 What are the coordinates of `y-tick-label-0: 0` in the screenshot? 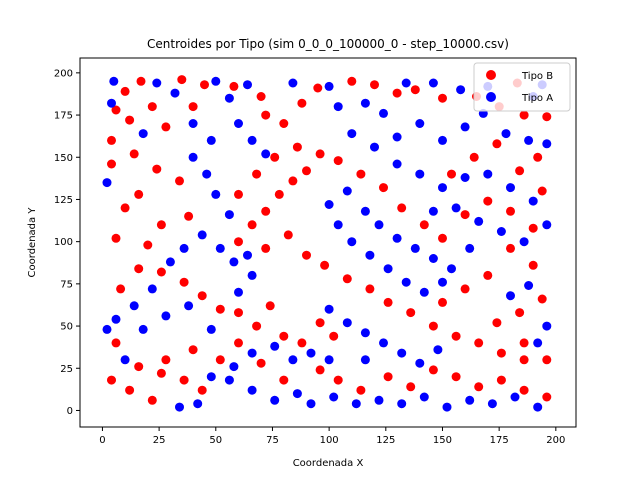 It's located at (70, 411).